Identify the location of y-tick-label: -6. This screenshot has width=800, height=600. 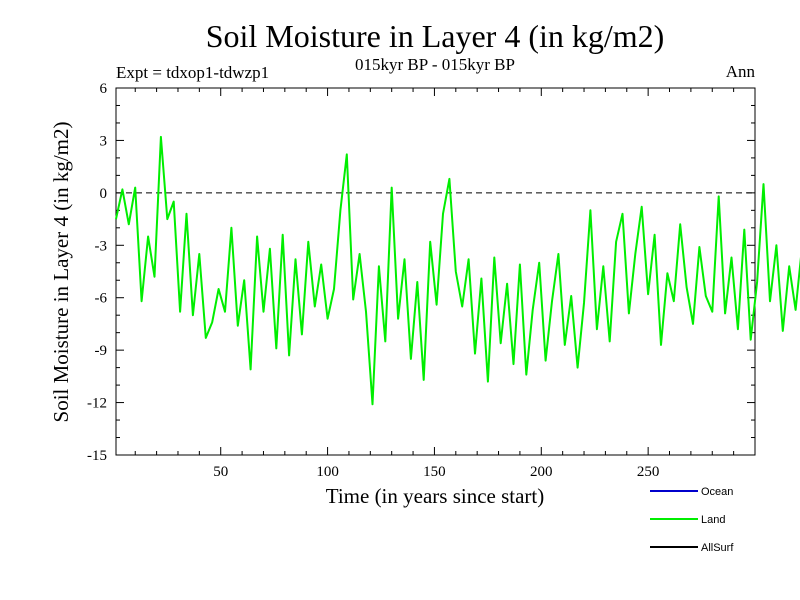
(101, 299).